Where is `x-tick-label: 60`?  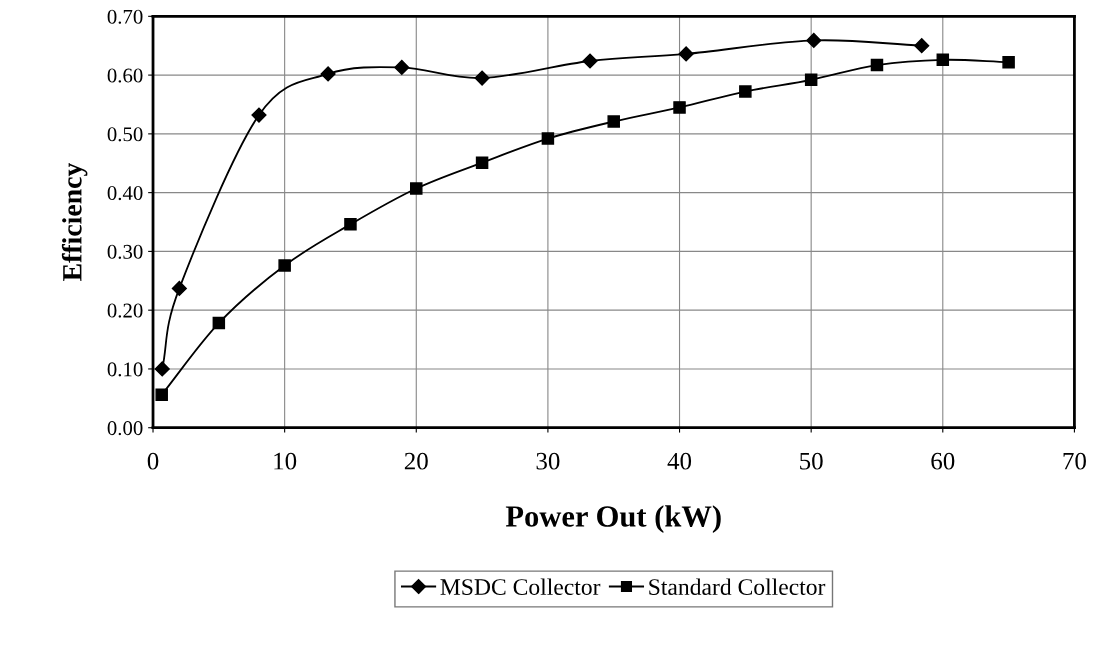
x-tick-label: 60 is located at coordinates (943, 461).